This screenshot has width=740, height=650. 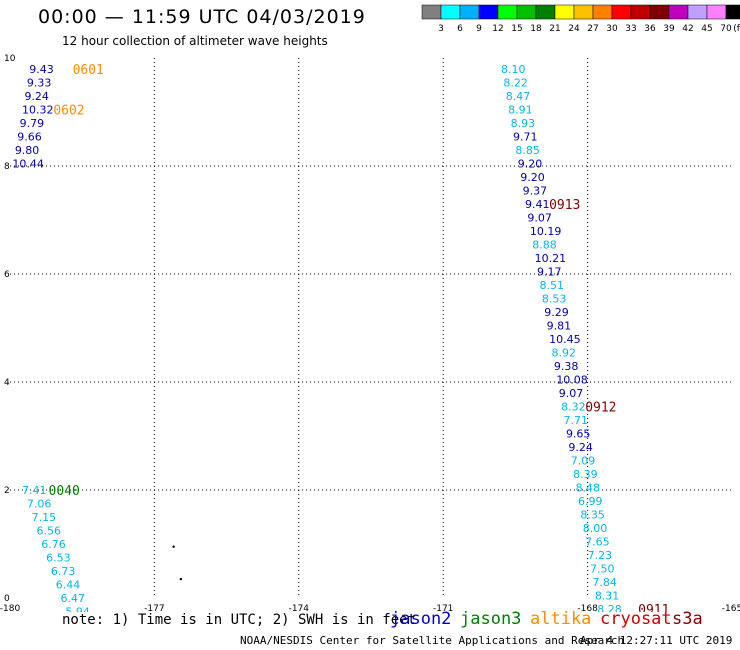 I want to click on data-point-label: 8.91, so click(x=520, y=109).